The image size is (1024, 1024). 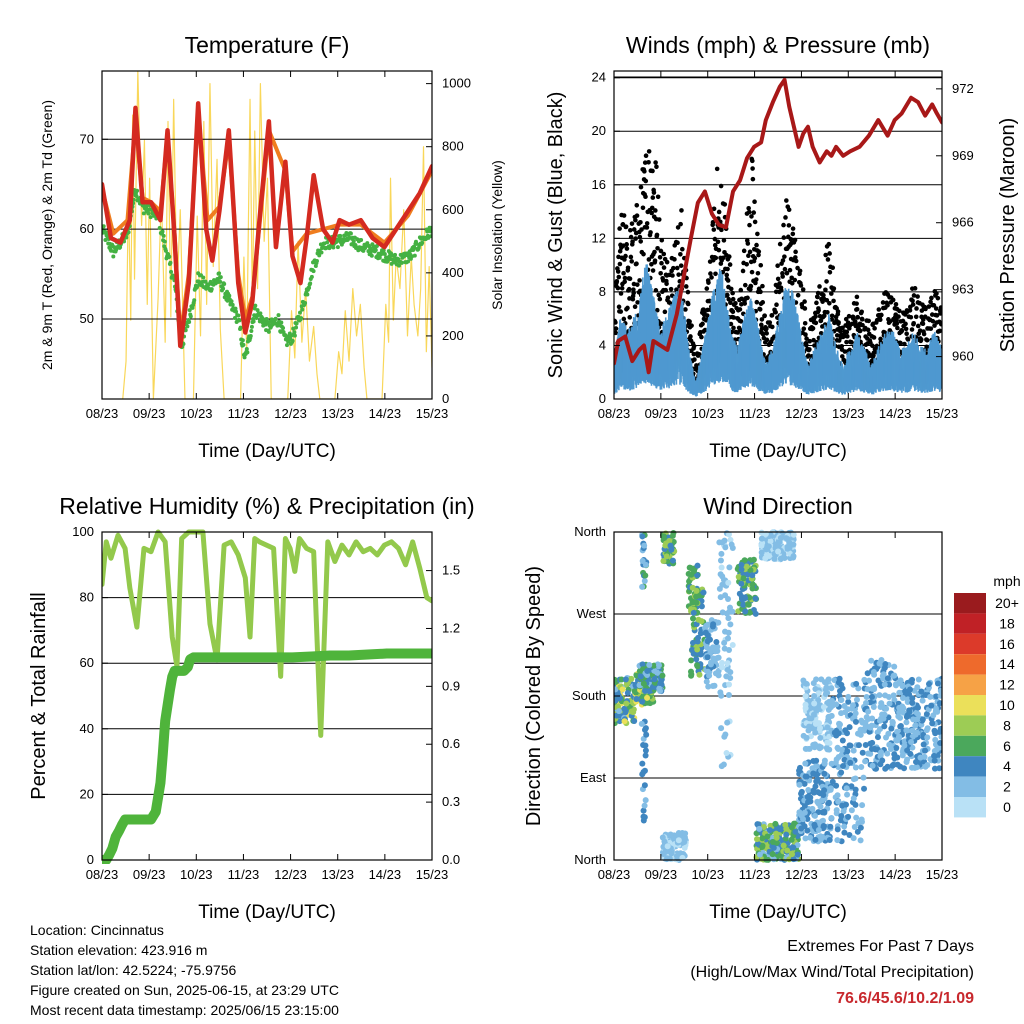 I want to click on rh-series, so click(x=267, y=633).